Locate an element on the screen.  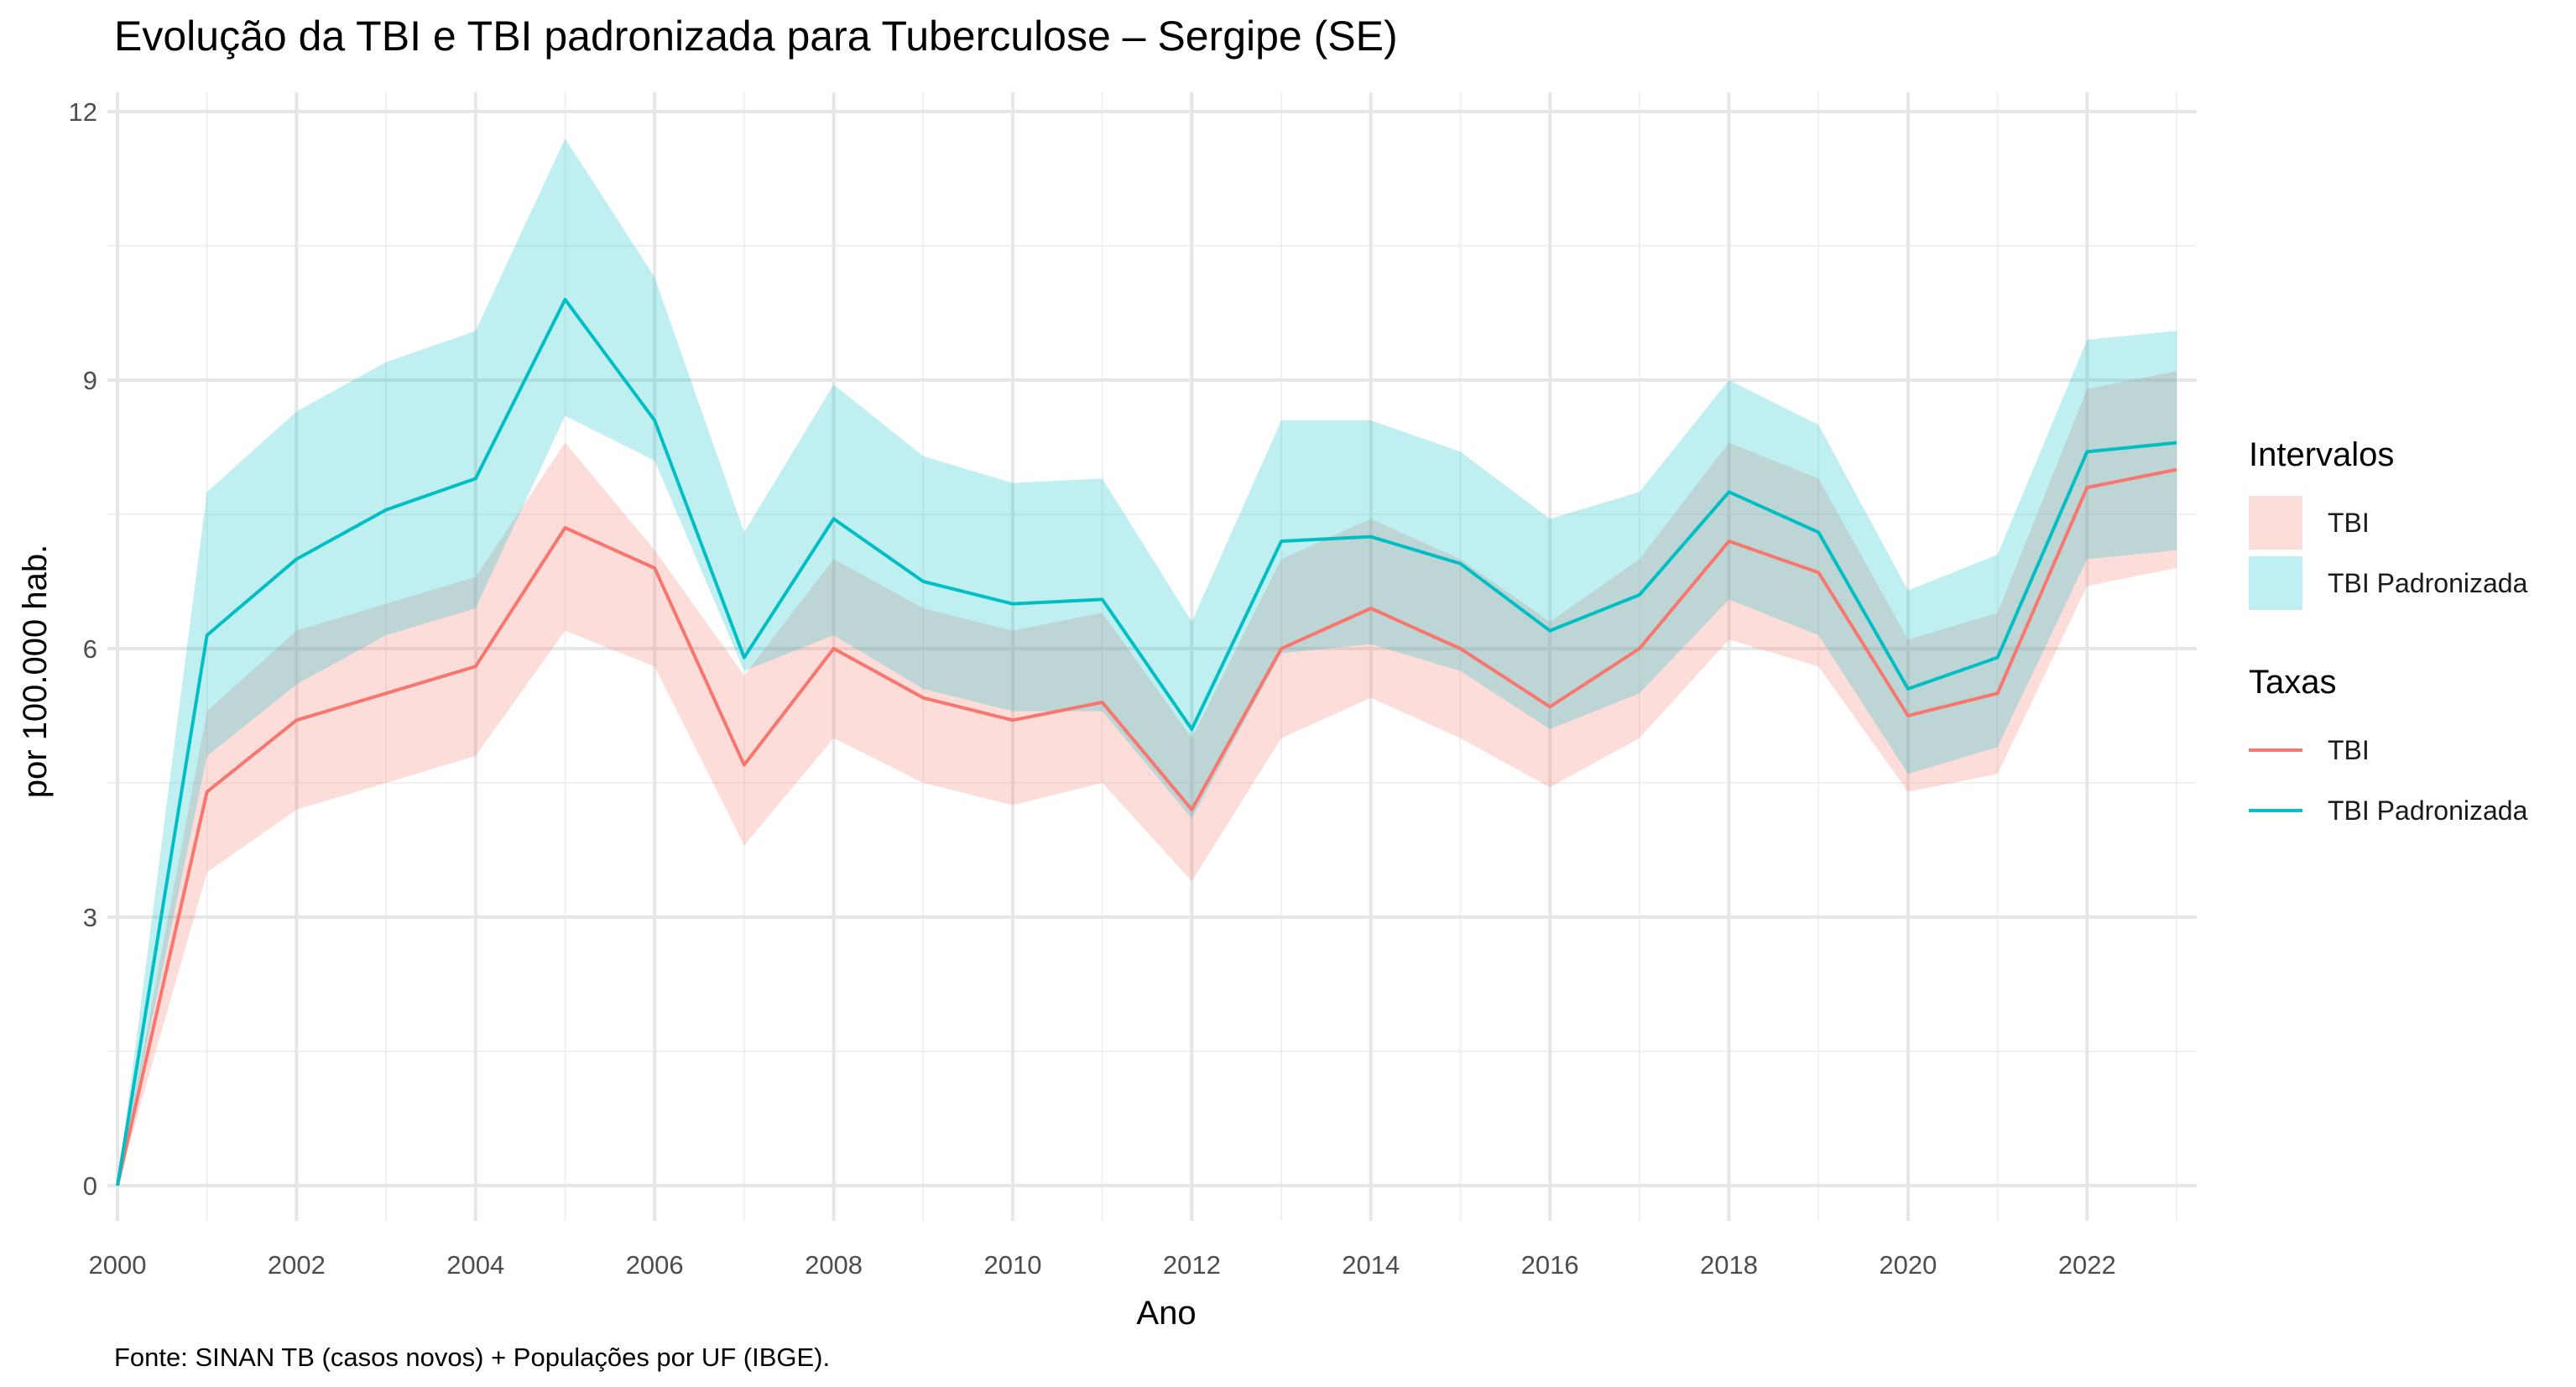
legend-item-tbi-interval: TBI is located at coordinates (2388, 523).